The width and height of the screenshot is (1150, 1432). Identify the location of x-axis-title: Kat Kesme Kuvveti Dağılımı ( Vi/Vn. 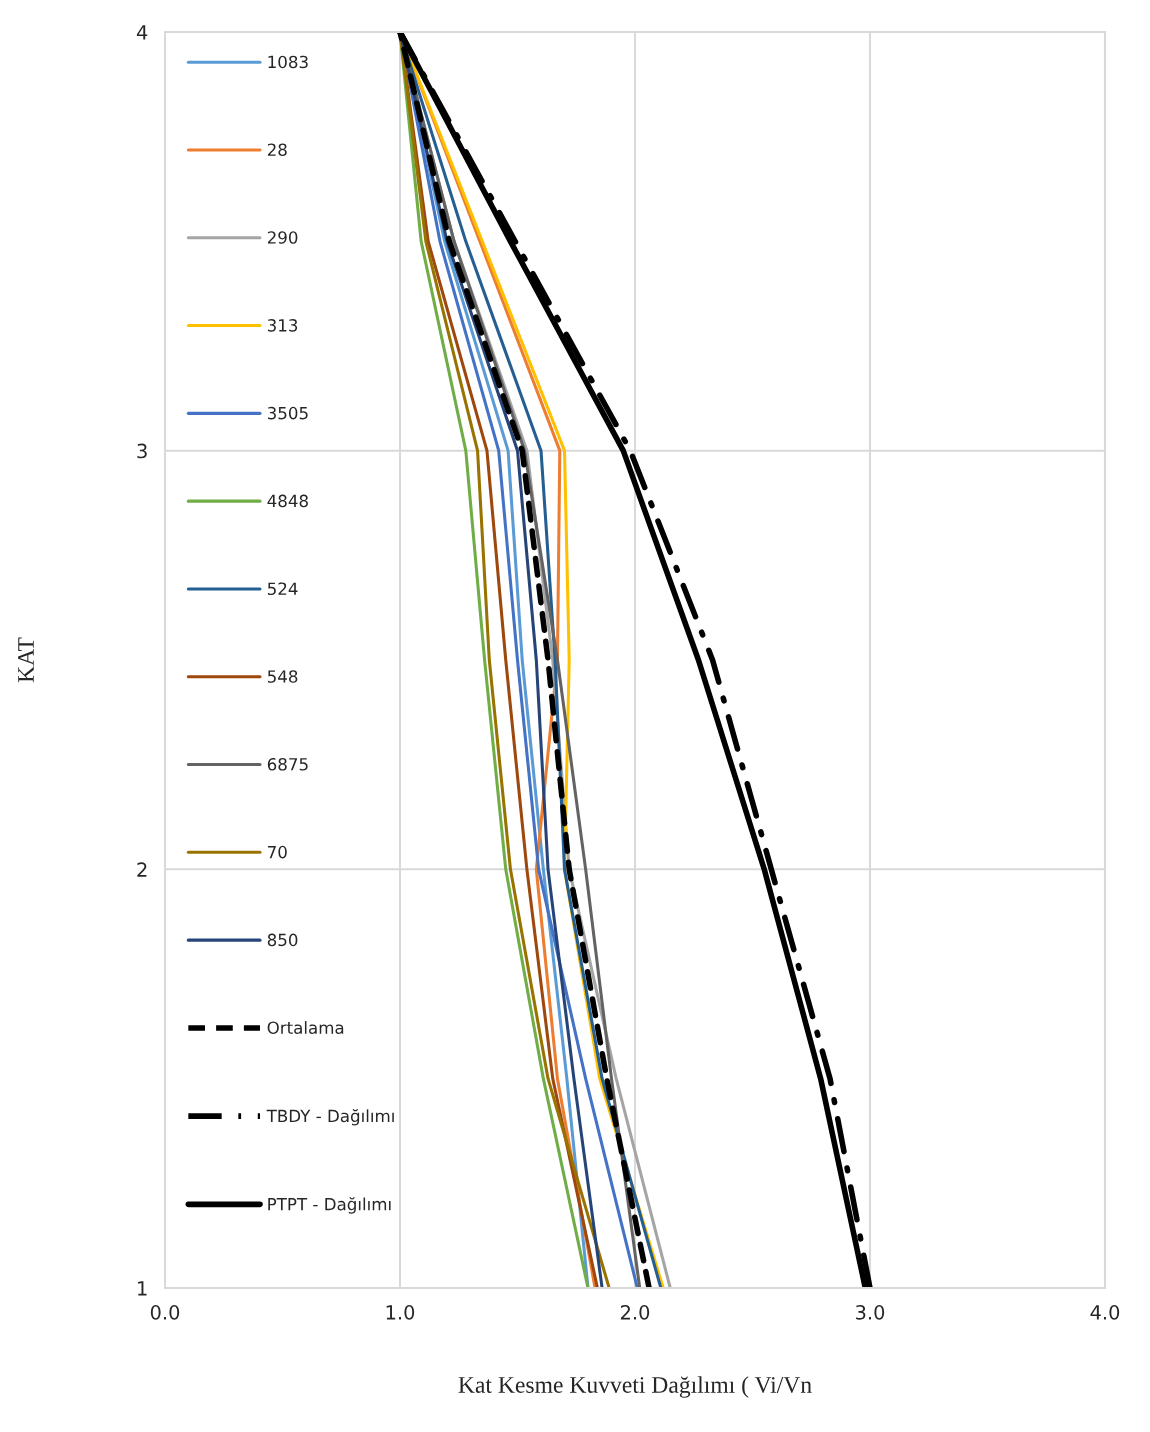
(635, 1387).